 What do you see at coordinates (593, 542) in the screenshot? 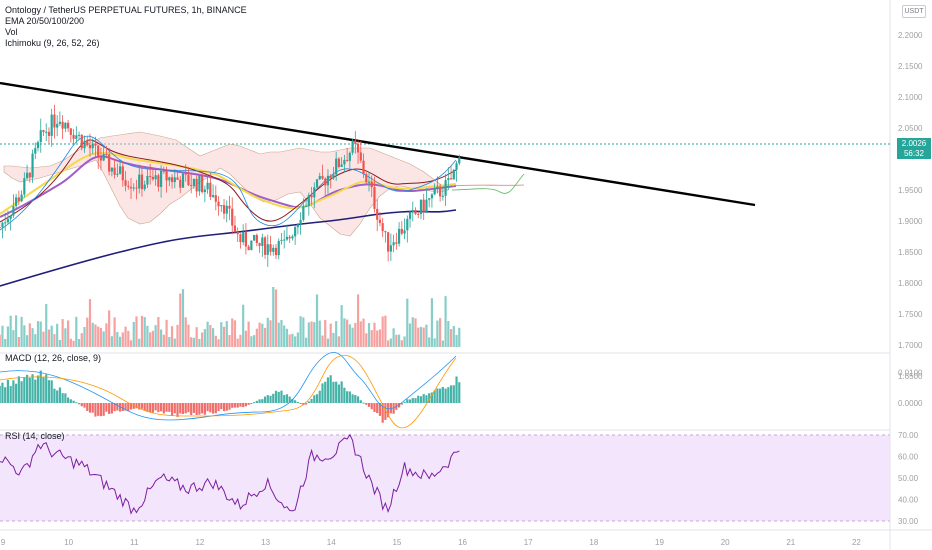
I see `time-tick-label: 18` at bounding box center [593, 542].